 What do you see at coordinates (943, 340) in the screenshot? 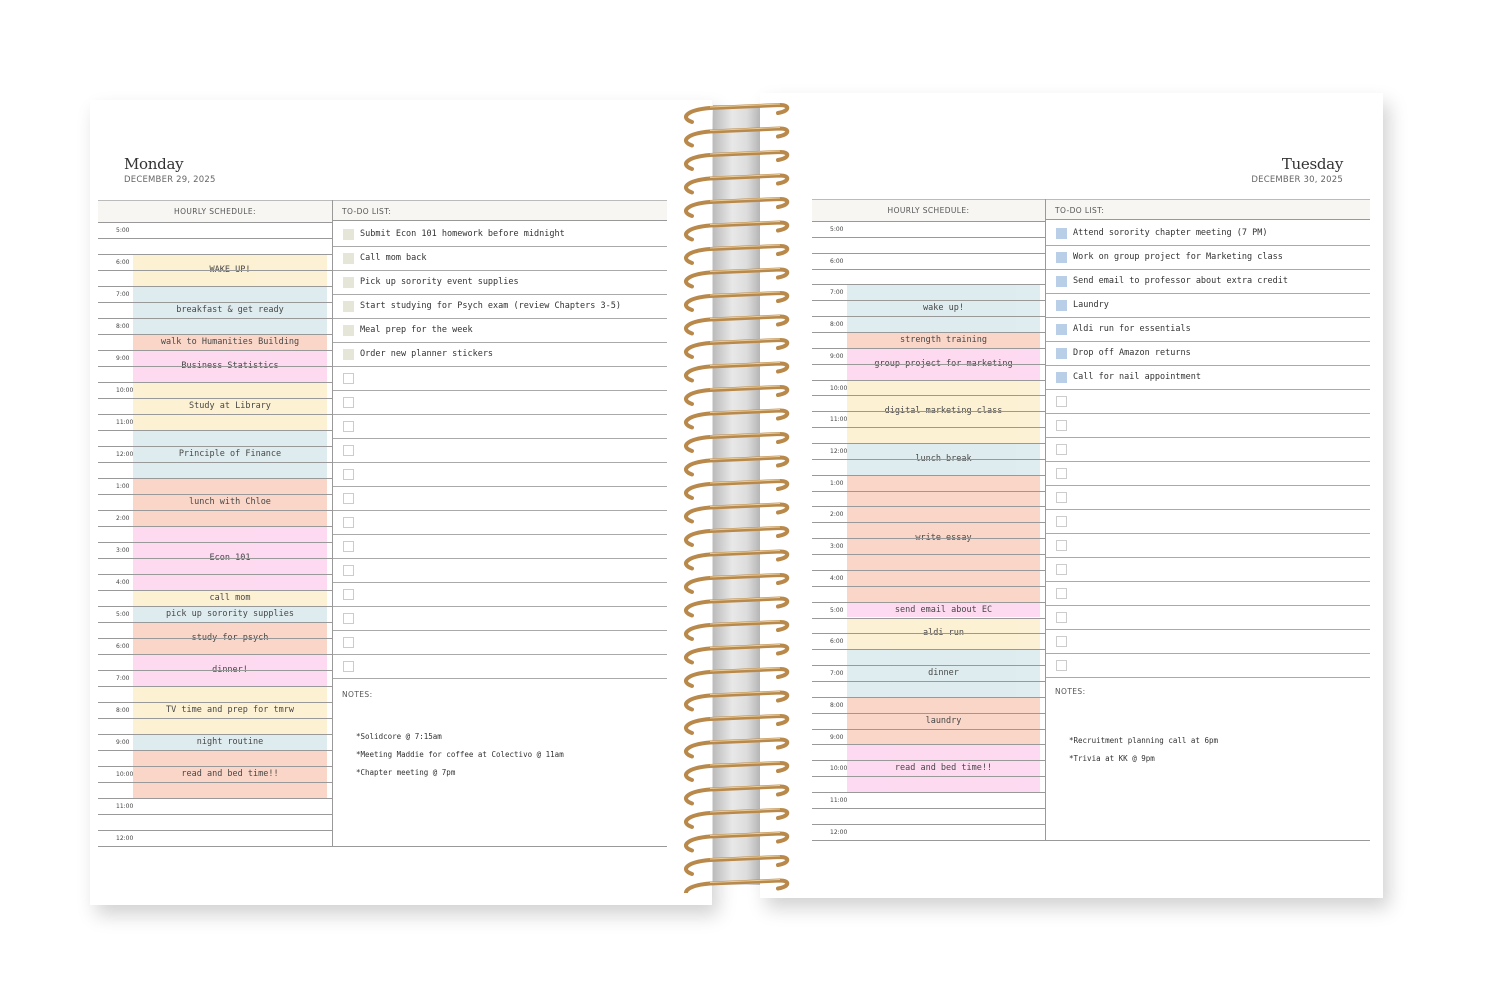
I see `schedule-event: strength training` at bounding box center [943, 340].